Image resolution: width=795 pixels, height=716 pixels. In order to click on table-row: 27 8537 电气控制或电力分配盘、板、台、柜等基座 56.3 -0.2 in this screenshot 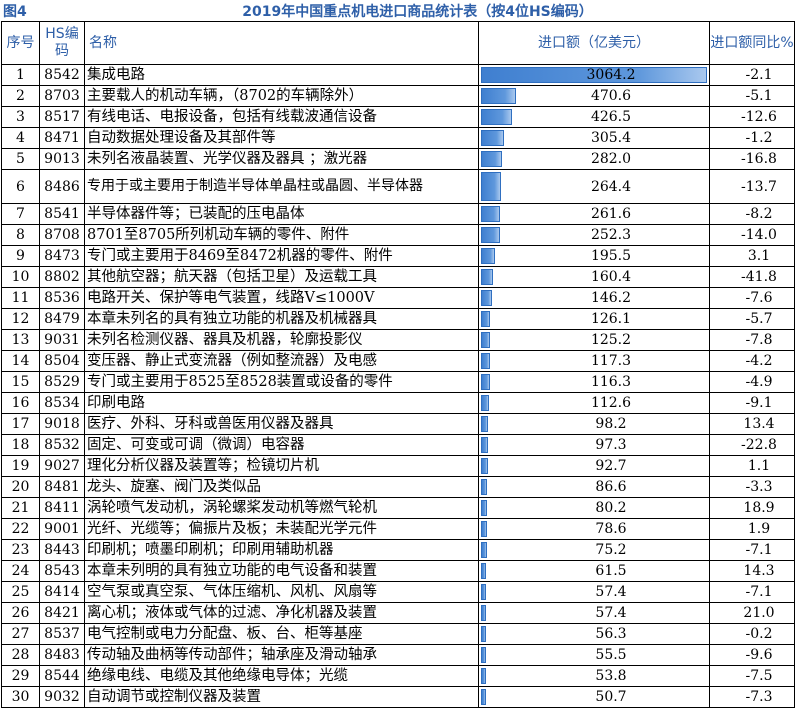, I will do `click(398, 634)`.